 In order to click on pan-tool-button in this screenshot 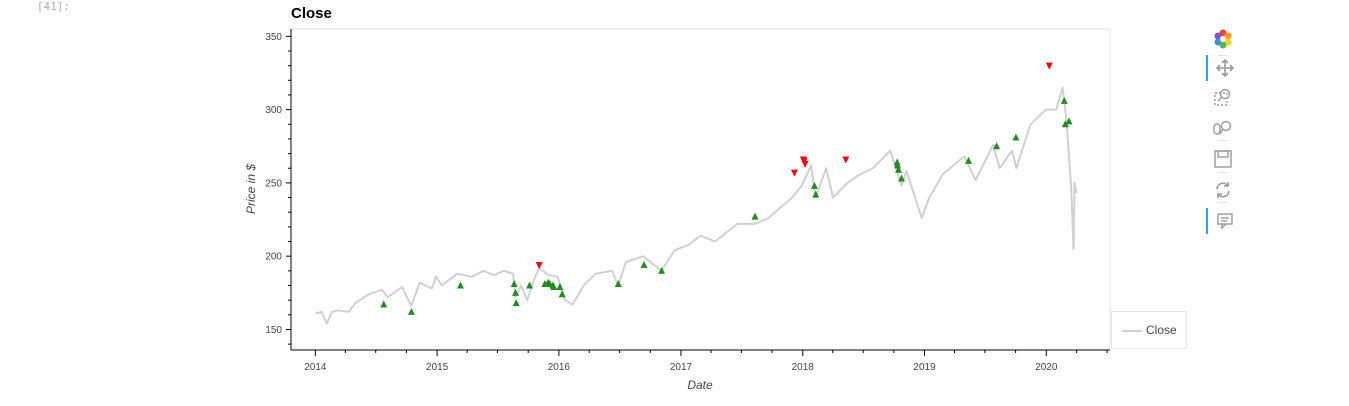, I will do `click(1224, 68)`.